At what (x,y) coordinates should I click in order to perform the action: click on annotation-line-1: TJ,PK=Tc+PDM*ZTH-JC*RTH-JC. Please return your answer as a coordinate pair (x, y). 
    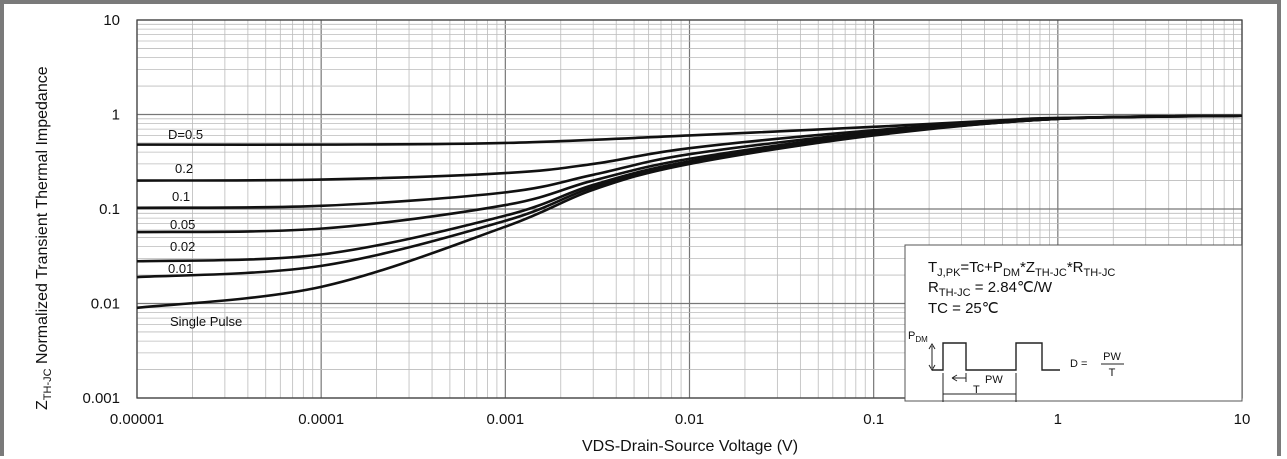
    Looking at the image, I should click on (1021, 269).